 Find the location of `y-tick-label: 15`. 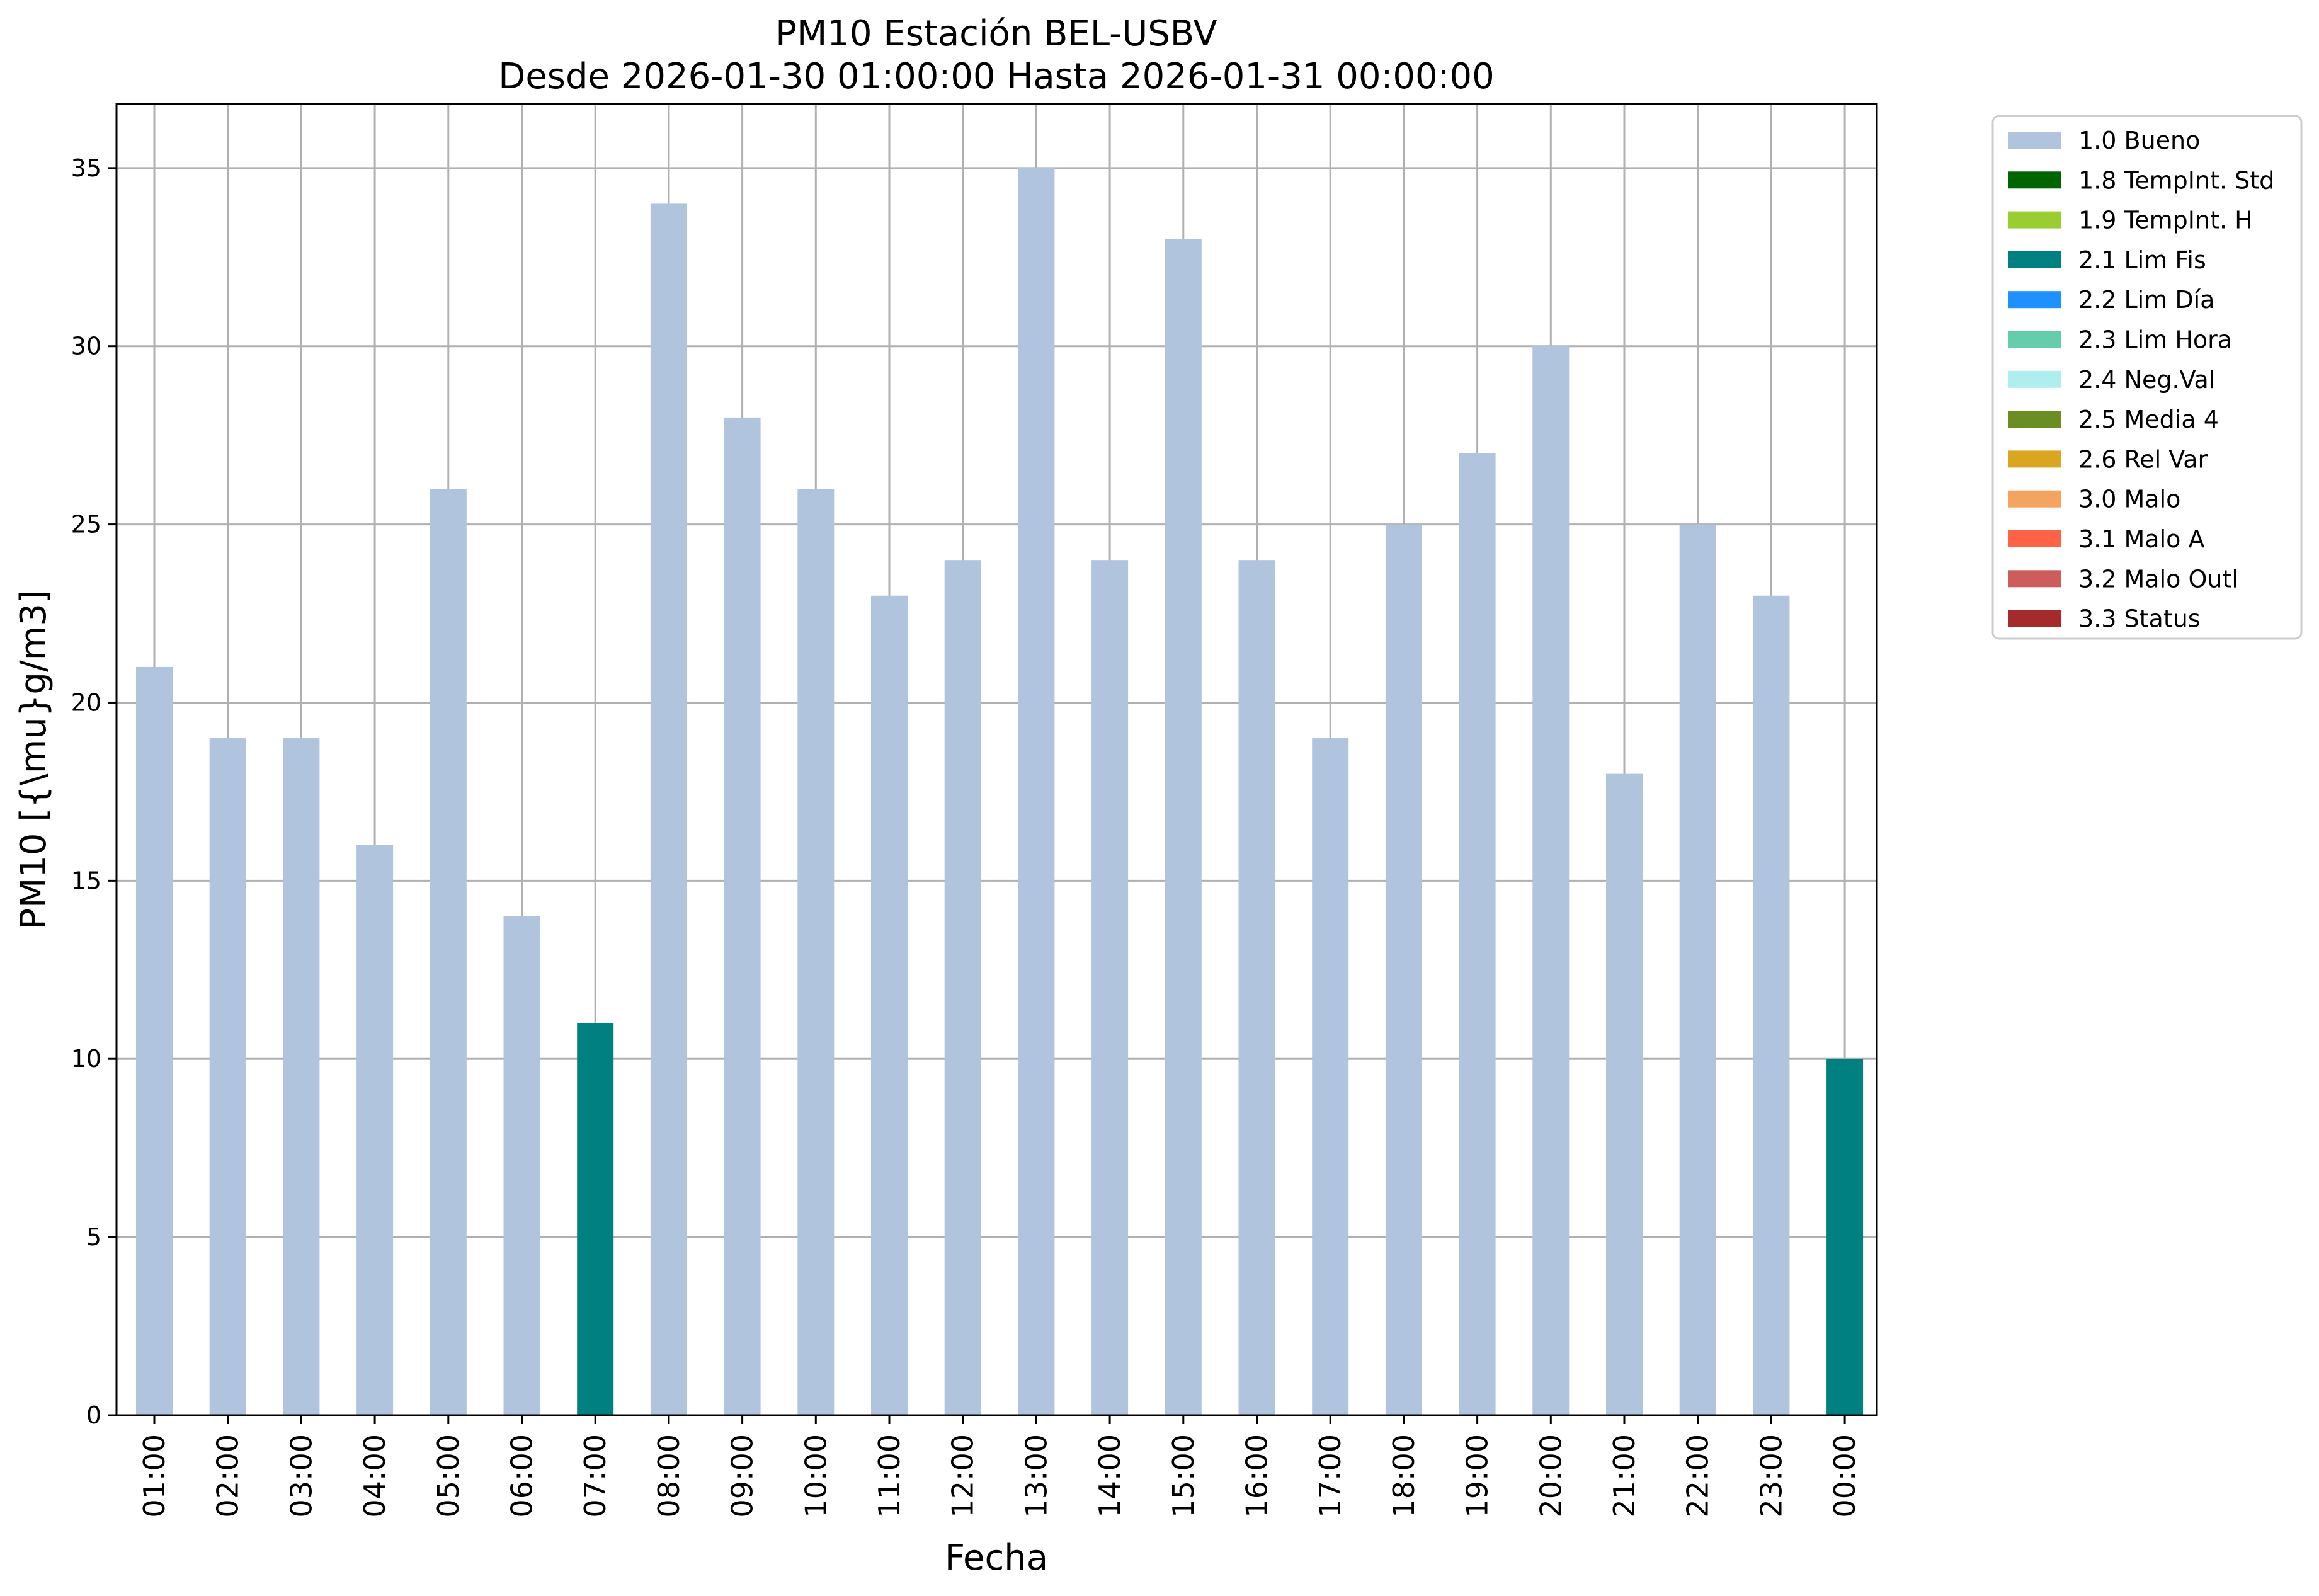

y-tick-label: 15 is located at coordinates (86, 880).